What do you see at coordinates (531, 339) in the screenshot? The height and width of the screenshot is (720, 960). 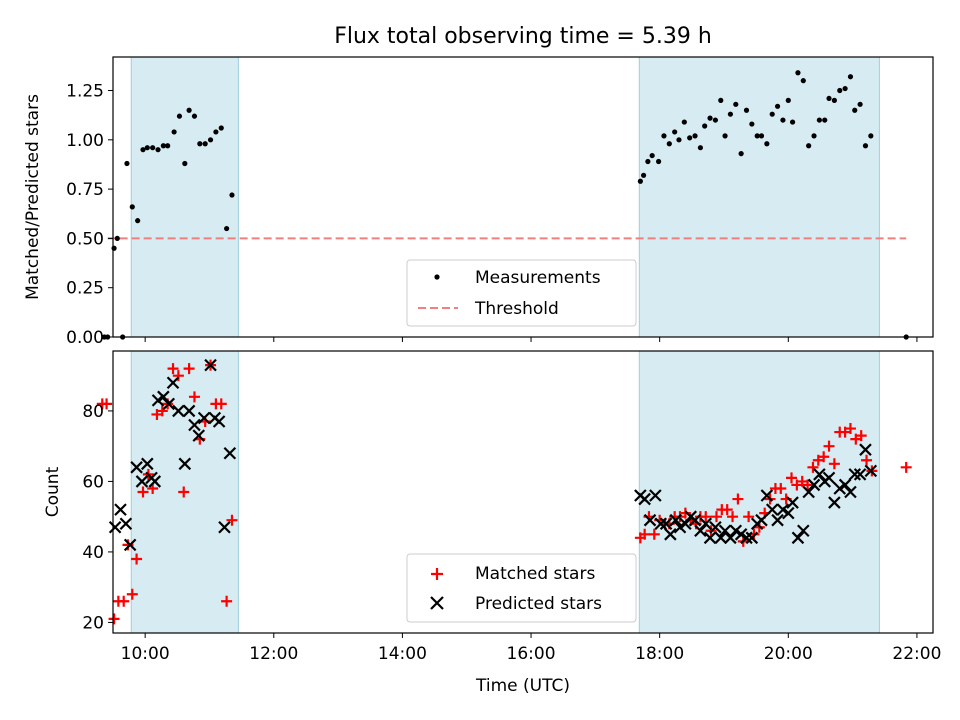 I see `ratio-panel-x-ticks` at bounding box center [531, 339].